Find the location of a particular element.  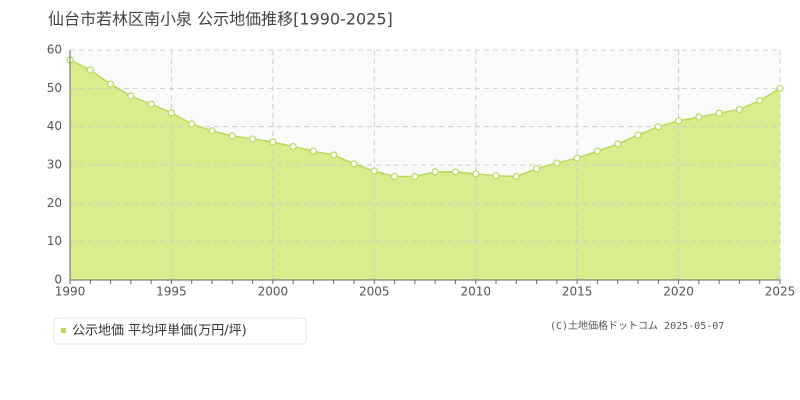

chart-title: 仙台市若林区南小泉 公示地価推移[1990-2025] is located at coordinates (220, 19).